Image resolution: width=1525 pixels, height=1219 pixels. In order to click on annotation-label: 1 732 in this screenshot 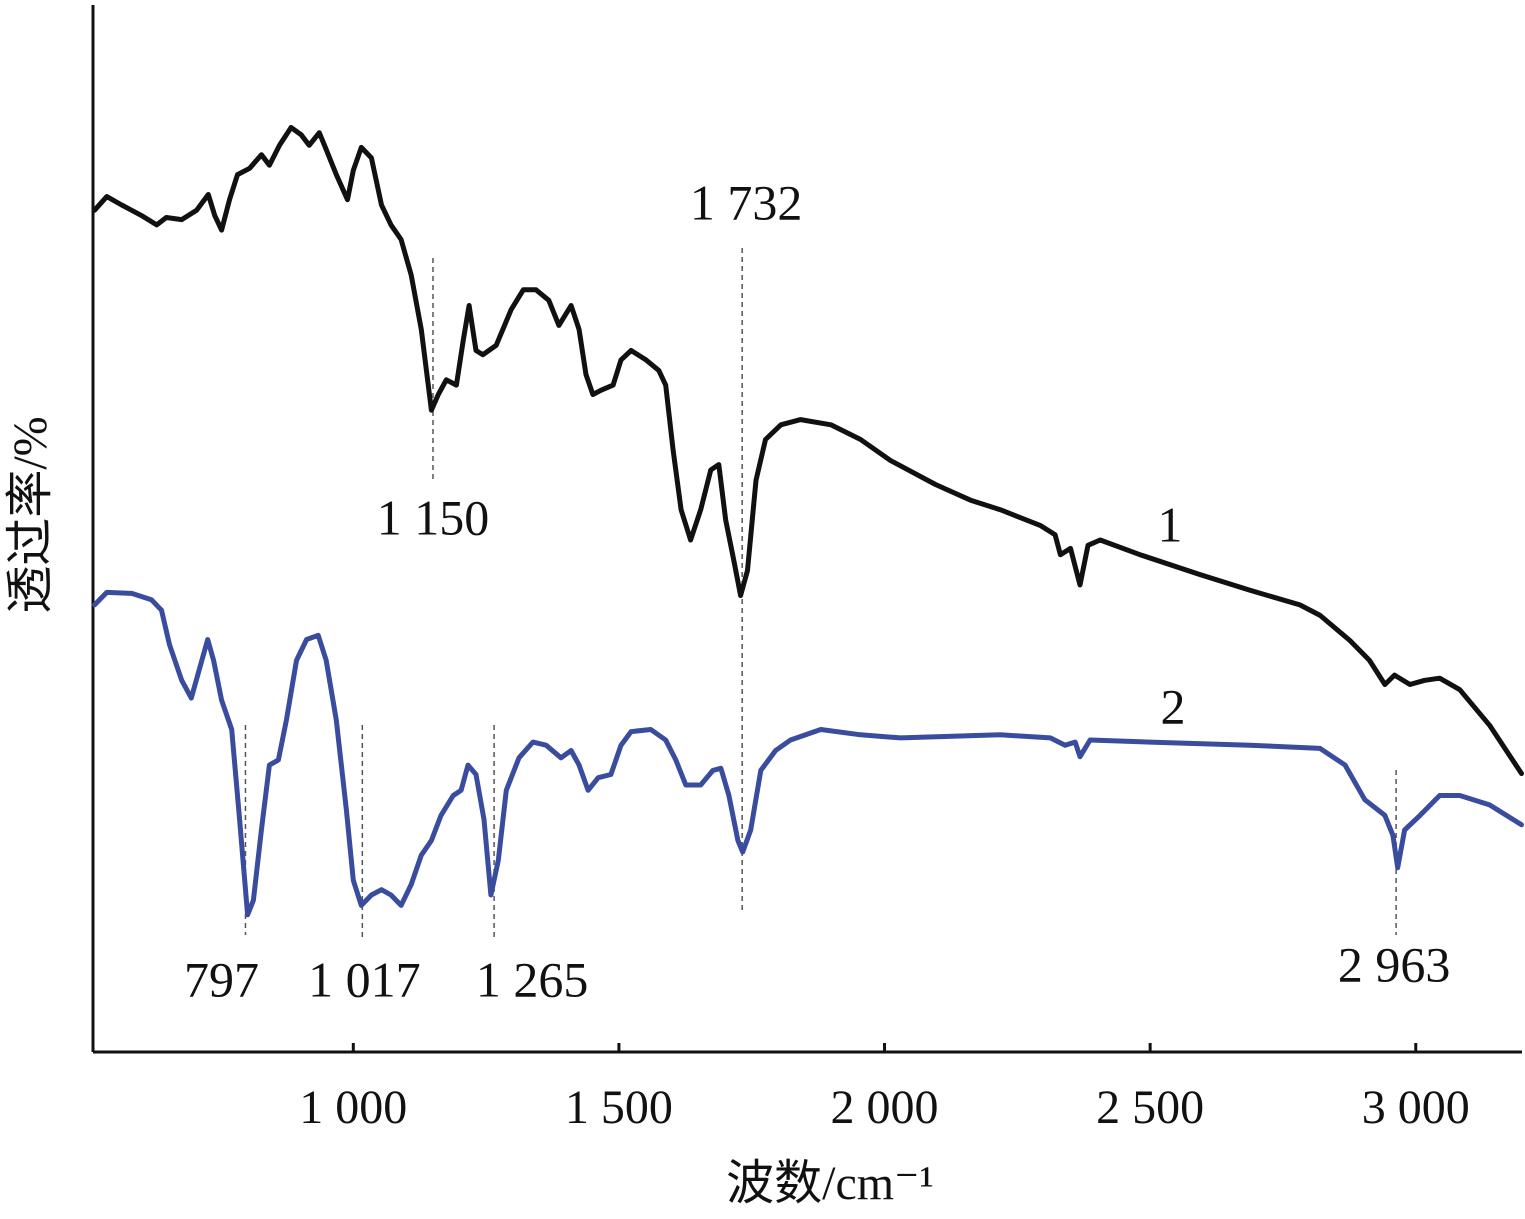, I will do `click(746, 202)`.